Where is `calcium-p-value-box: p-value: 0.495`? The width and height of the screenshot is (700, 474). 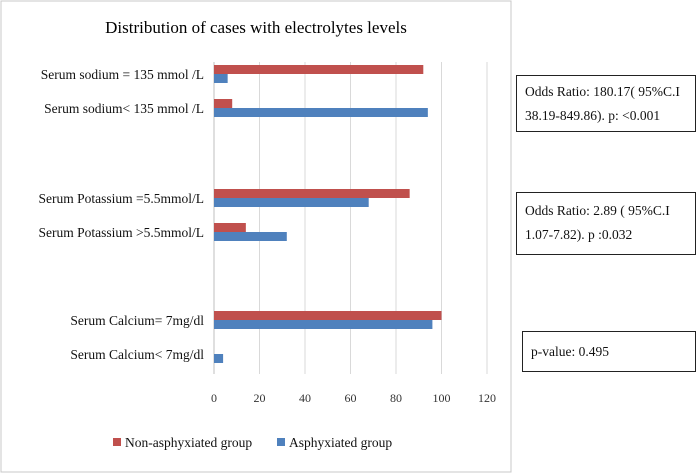
calcium-p-value-box: p-value: 0.495 is located at coordinates (609, 351).